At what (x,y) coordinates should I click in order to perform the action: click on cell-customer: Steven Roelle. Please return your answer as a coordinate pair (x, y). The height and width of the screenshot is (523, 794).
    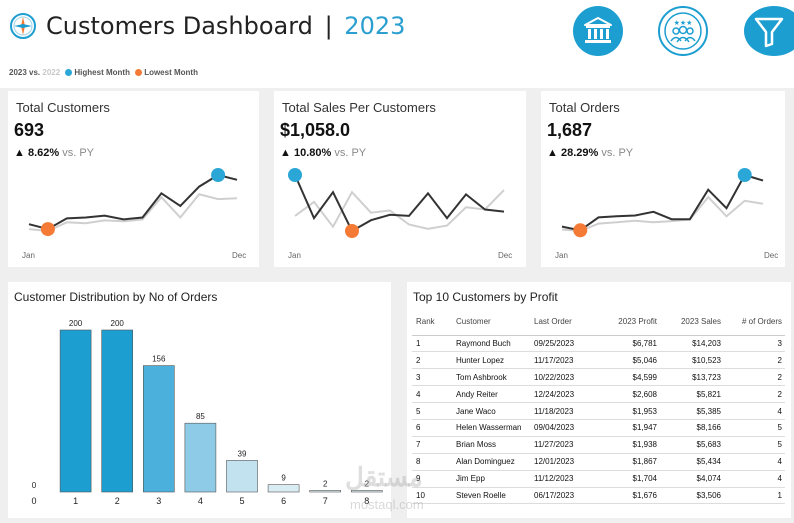
    Looking at the image, I should click on (488, 496).